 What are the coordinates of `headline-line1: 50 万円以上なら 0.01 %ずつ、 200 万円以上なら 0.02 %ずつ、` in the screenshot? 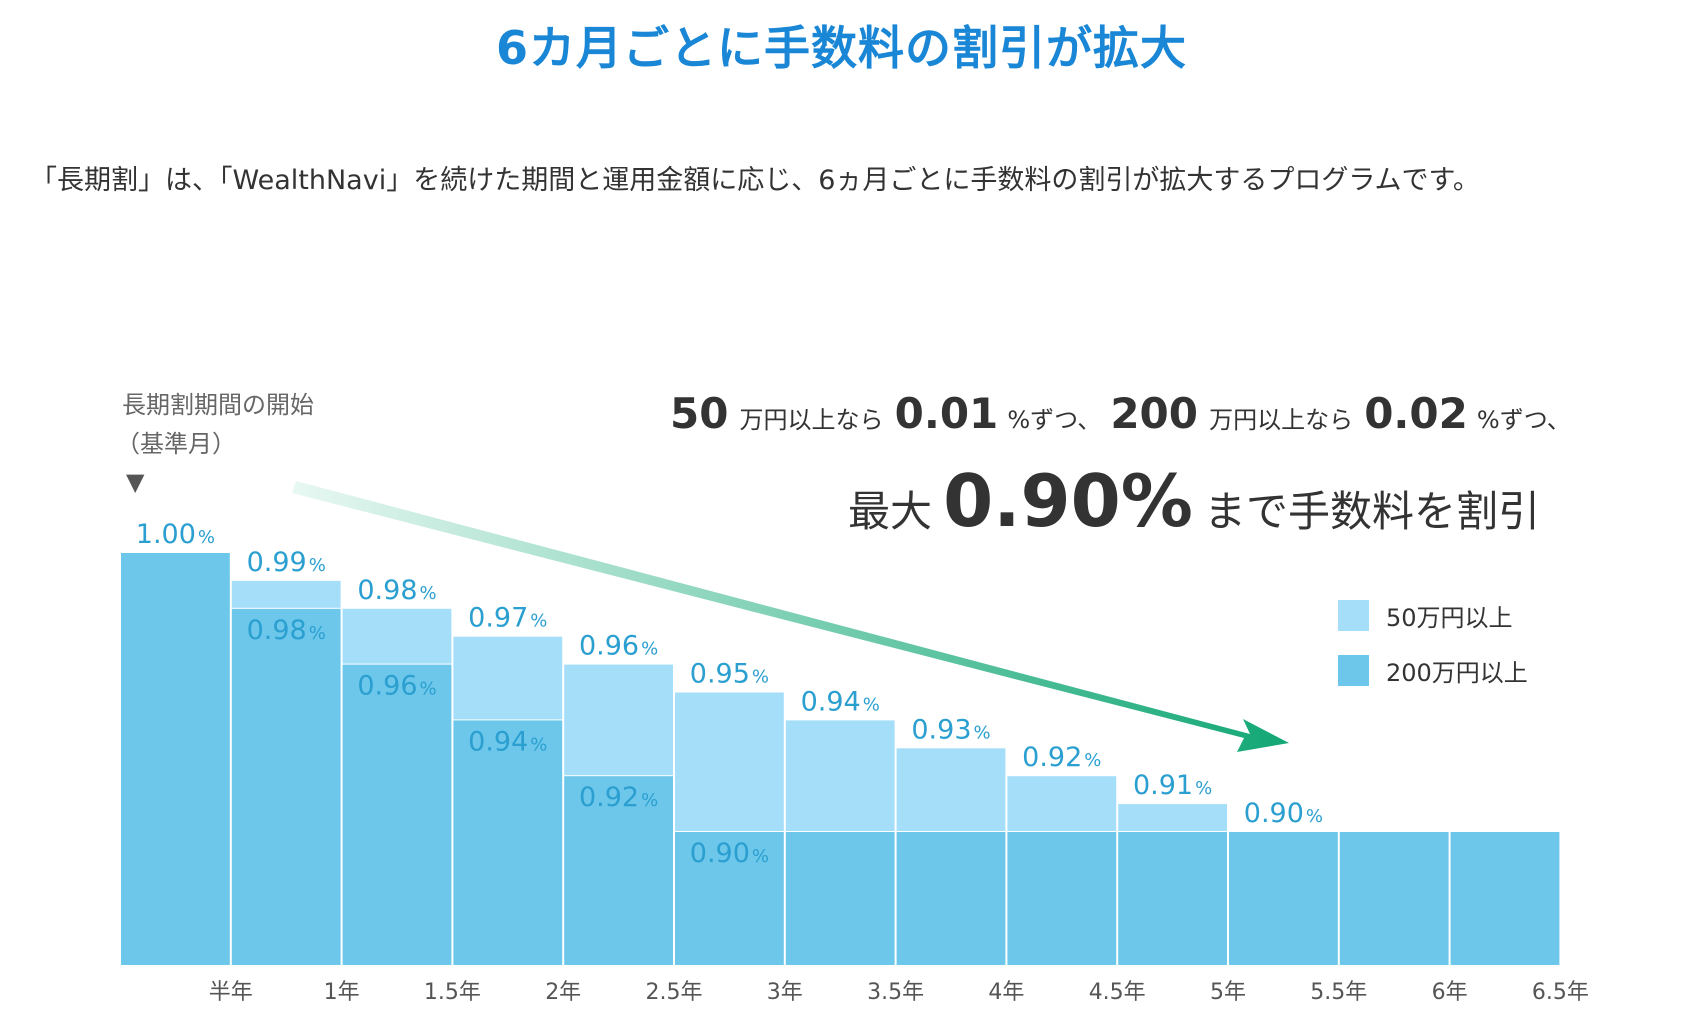 It's located at (1120, 413).